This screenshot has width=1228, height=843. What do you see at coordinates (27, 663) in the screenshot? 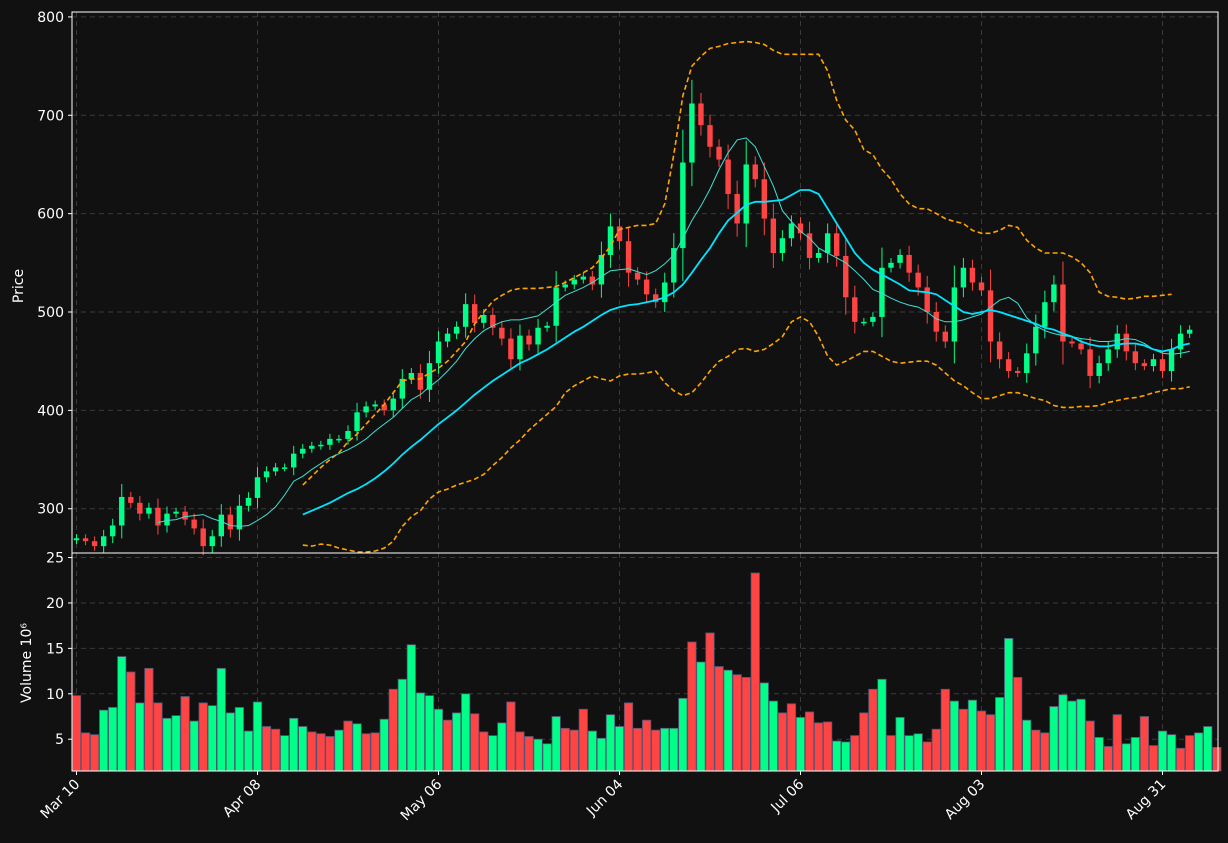
I see `volume-axis-label: Volume 10⁶` at bounding box center [27, 663].